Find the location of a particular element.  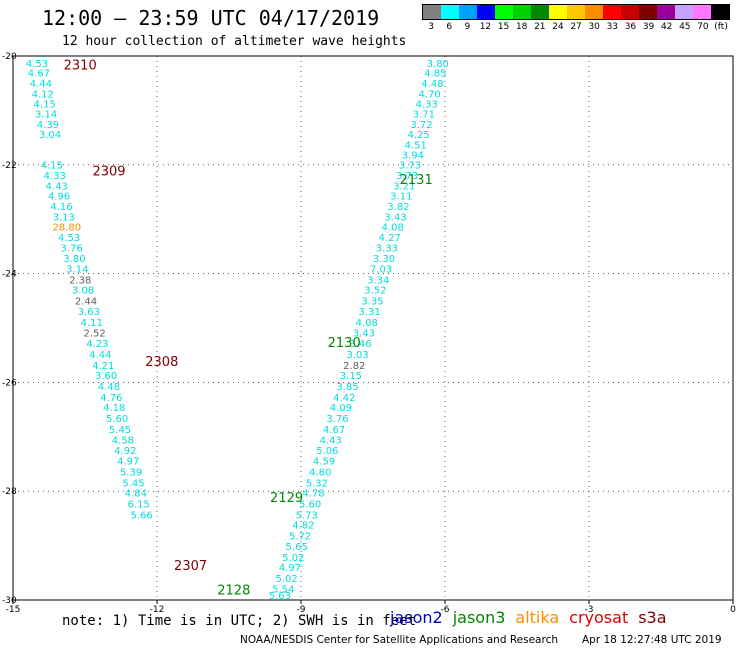

wave-height-label: 3.34 is located at coordinates (378, 280).